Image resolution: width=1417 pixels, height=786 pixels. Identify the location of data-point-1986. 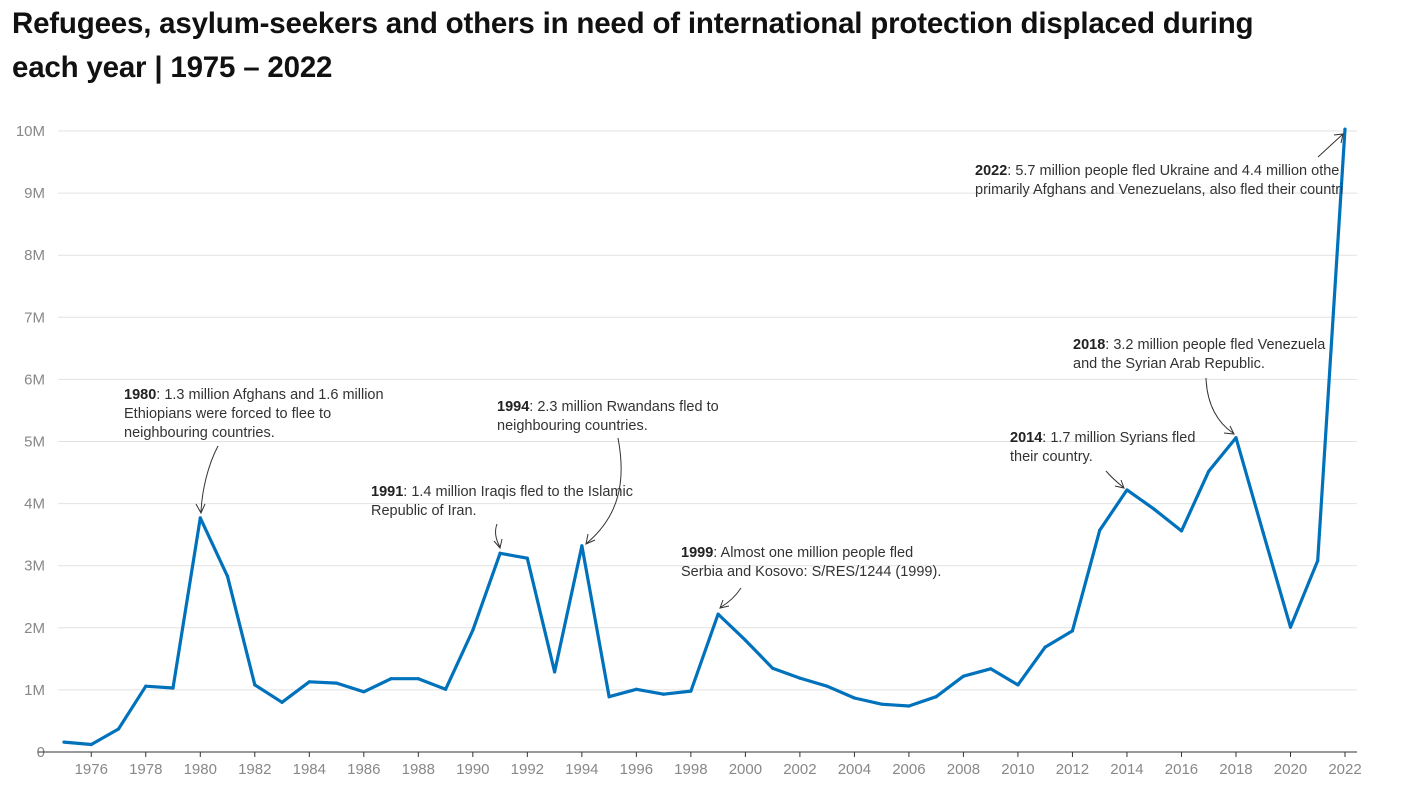
(364, 692).